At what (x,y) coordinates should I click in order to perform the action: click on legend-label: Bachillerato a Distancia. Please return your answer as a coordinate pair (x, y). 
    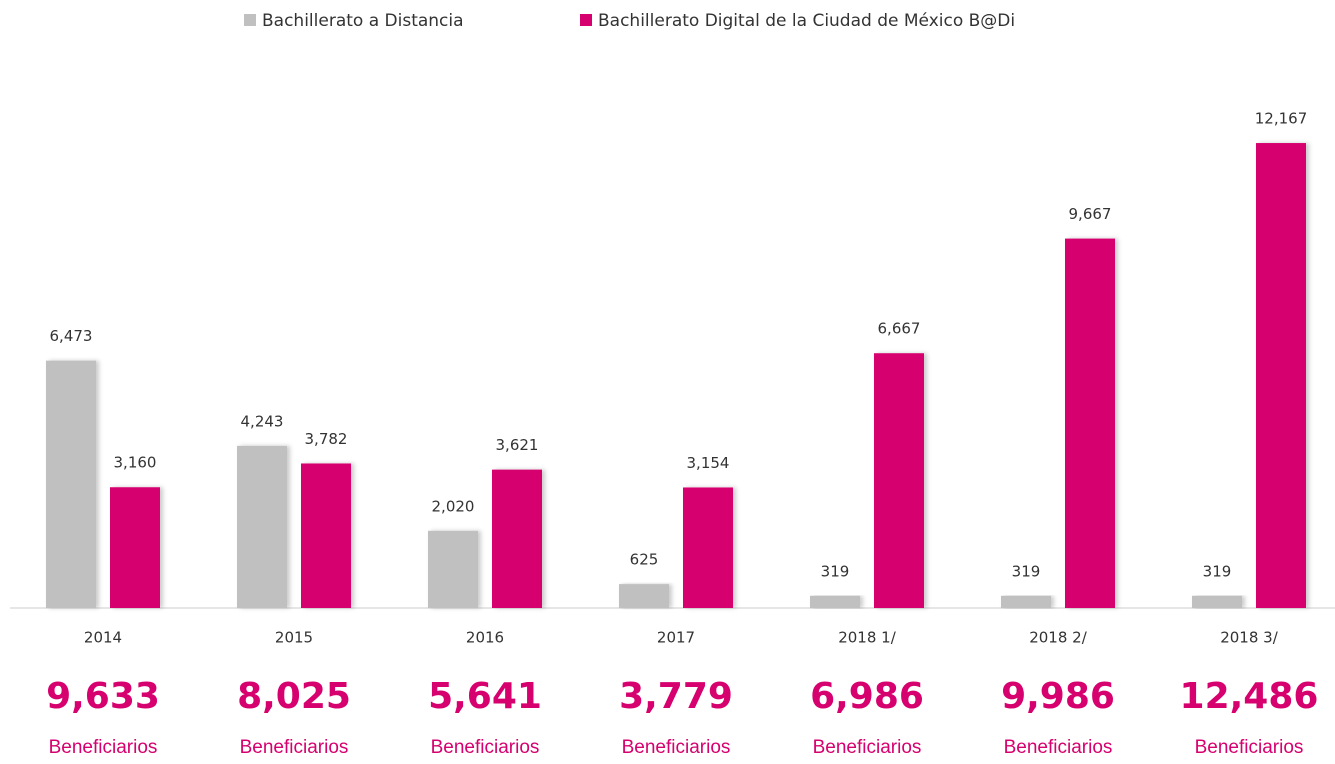
    Looking at the image, I should click on (363, 21).